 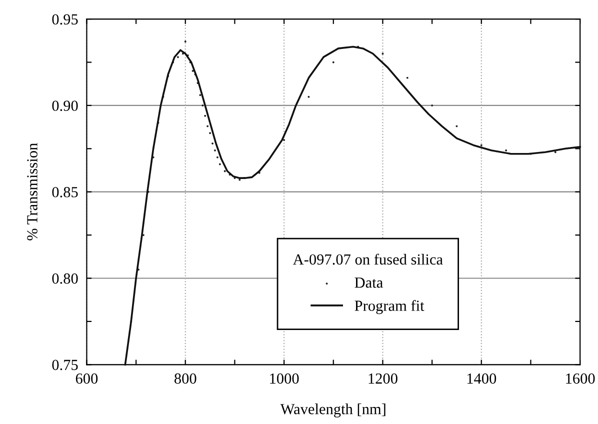 I want to click on y-tick-label: 0.95, so click(x=65, y=19).